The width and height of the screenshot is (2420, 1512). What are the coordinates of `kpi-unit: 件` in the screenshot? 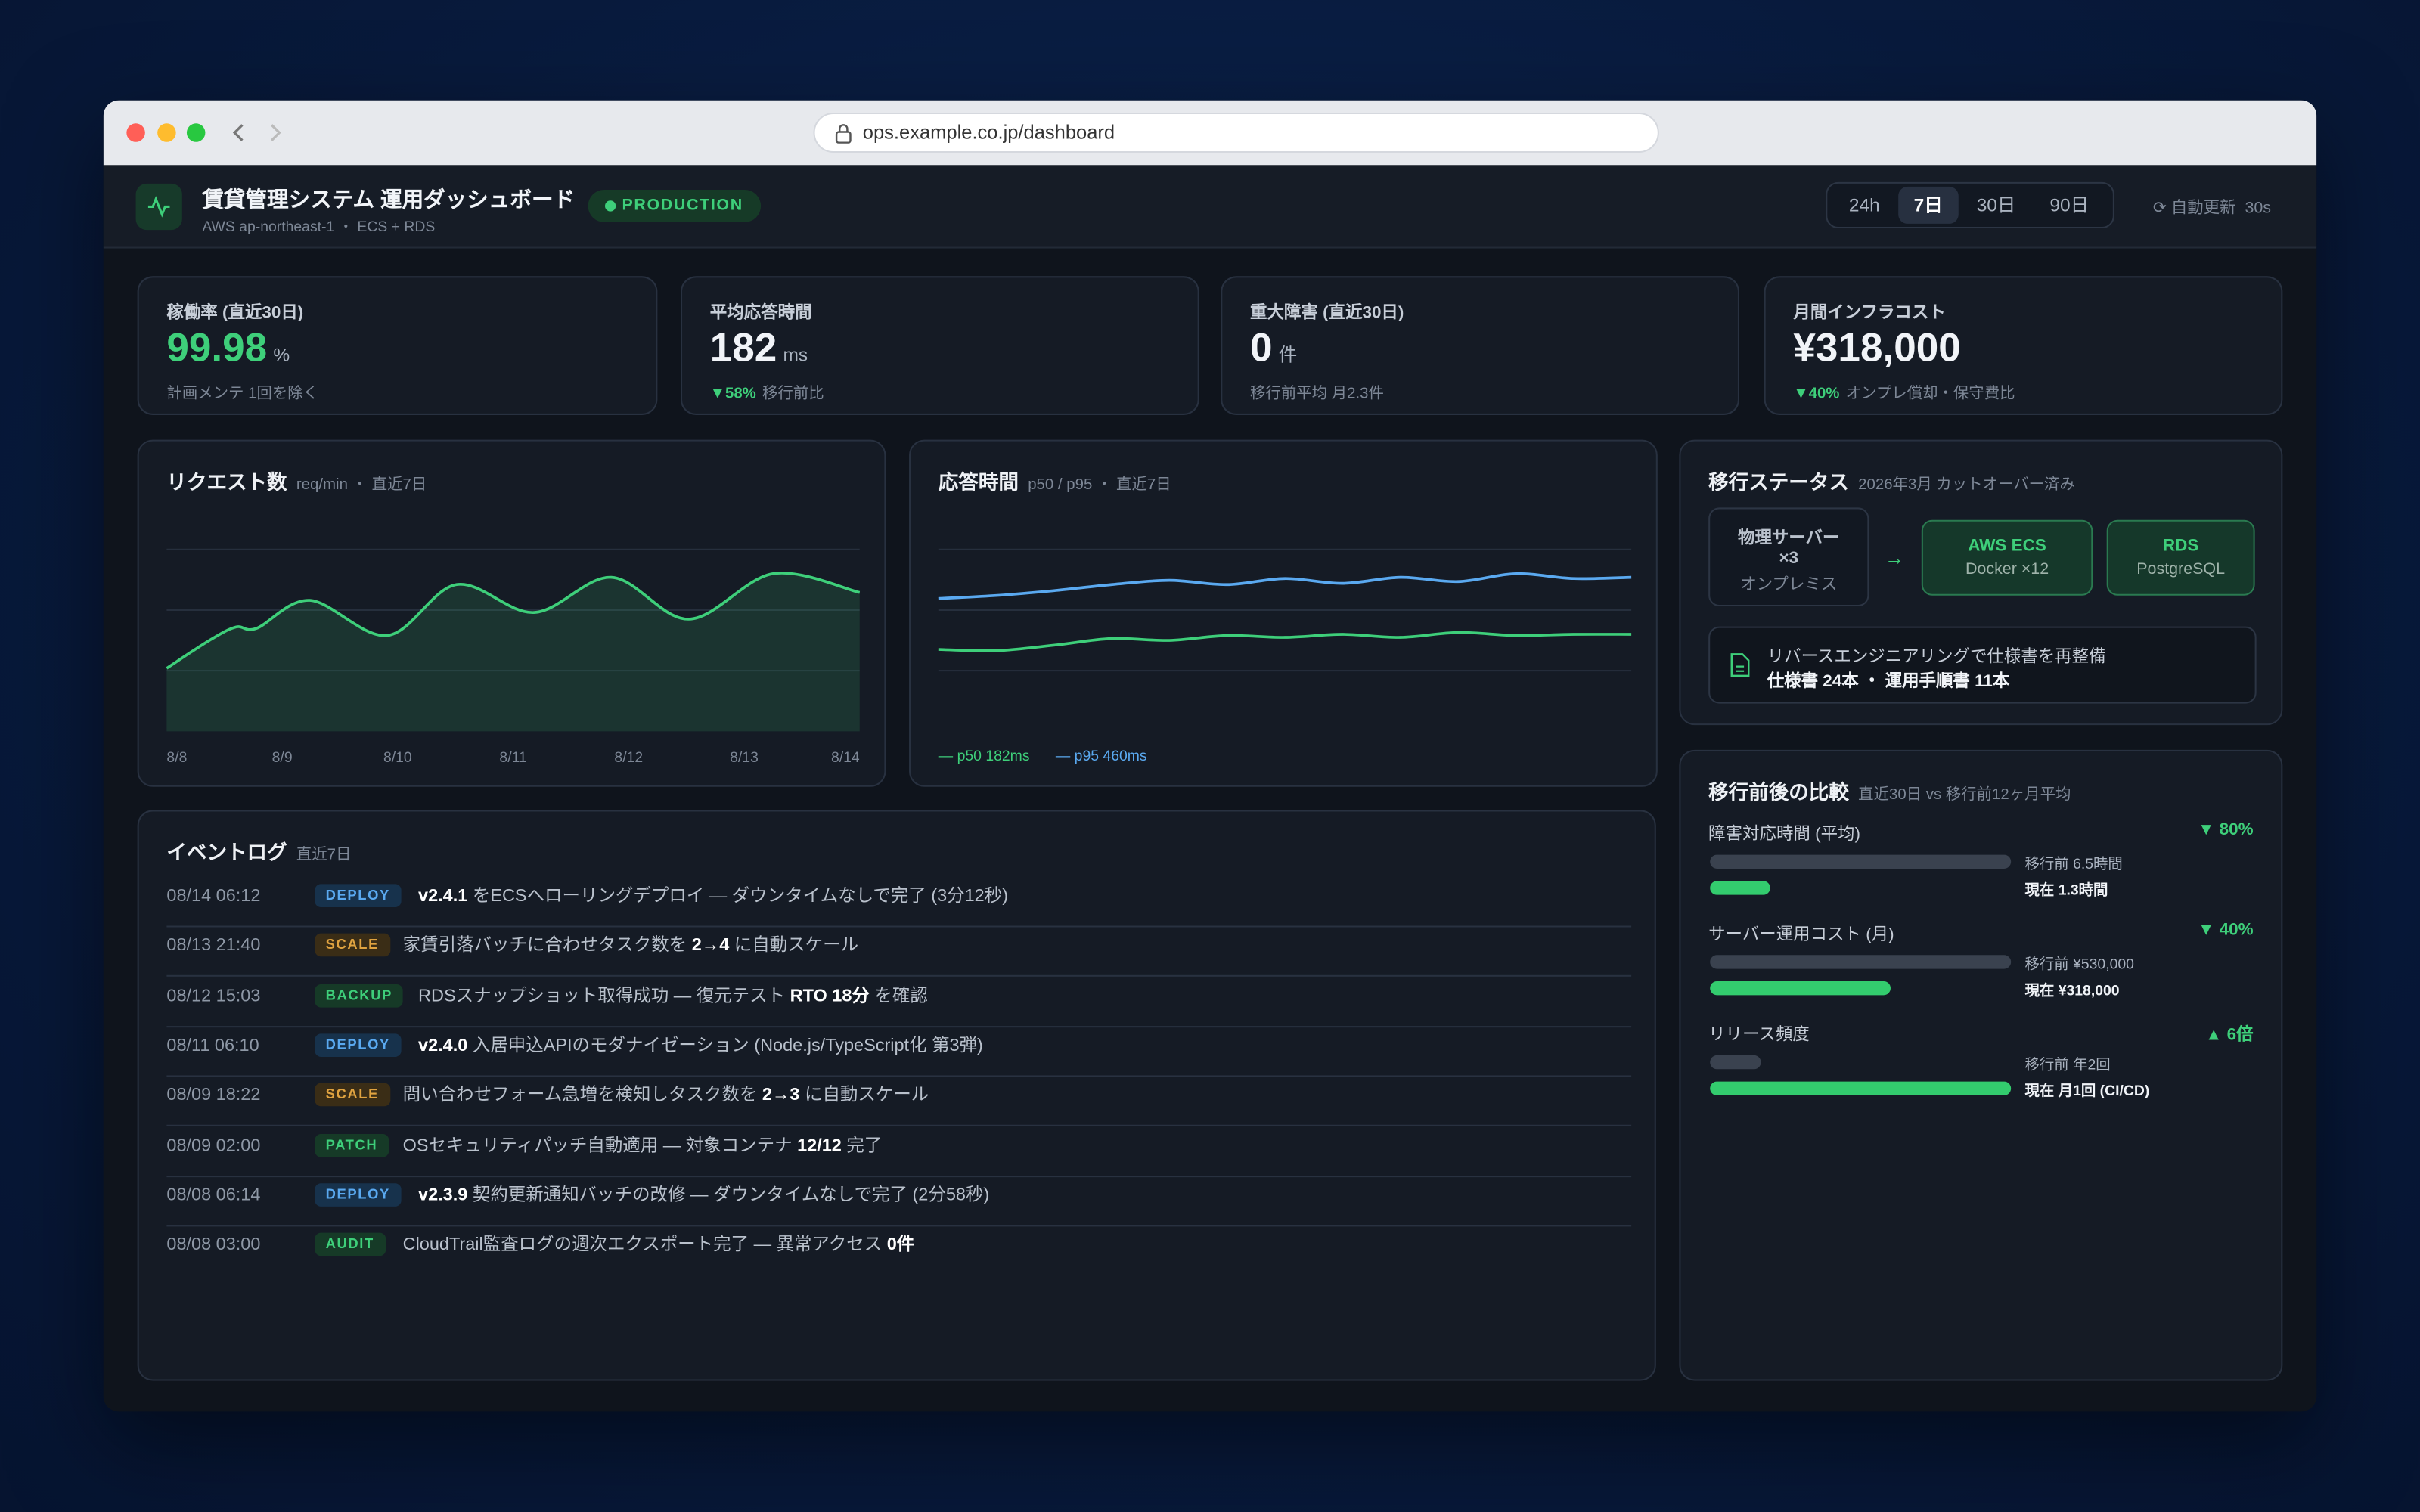 It's located at (1288, 355).